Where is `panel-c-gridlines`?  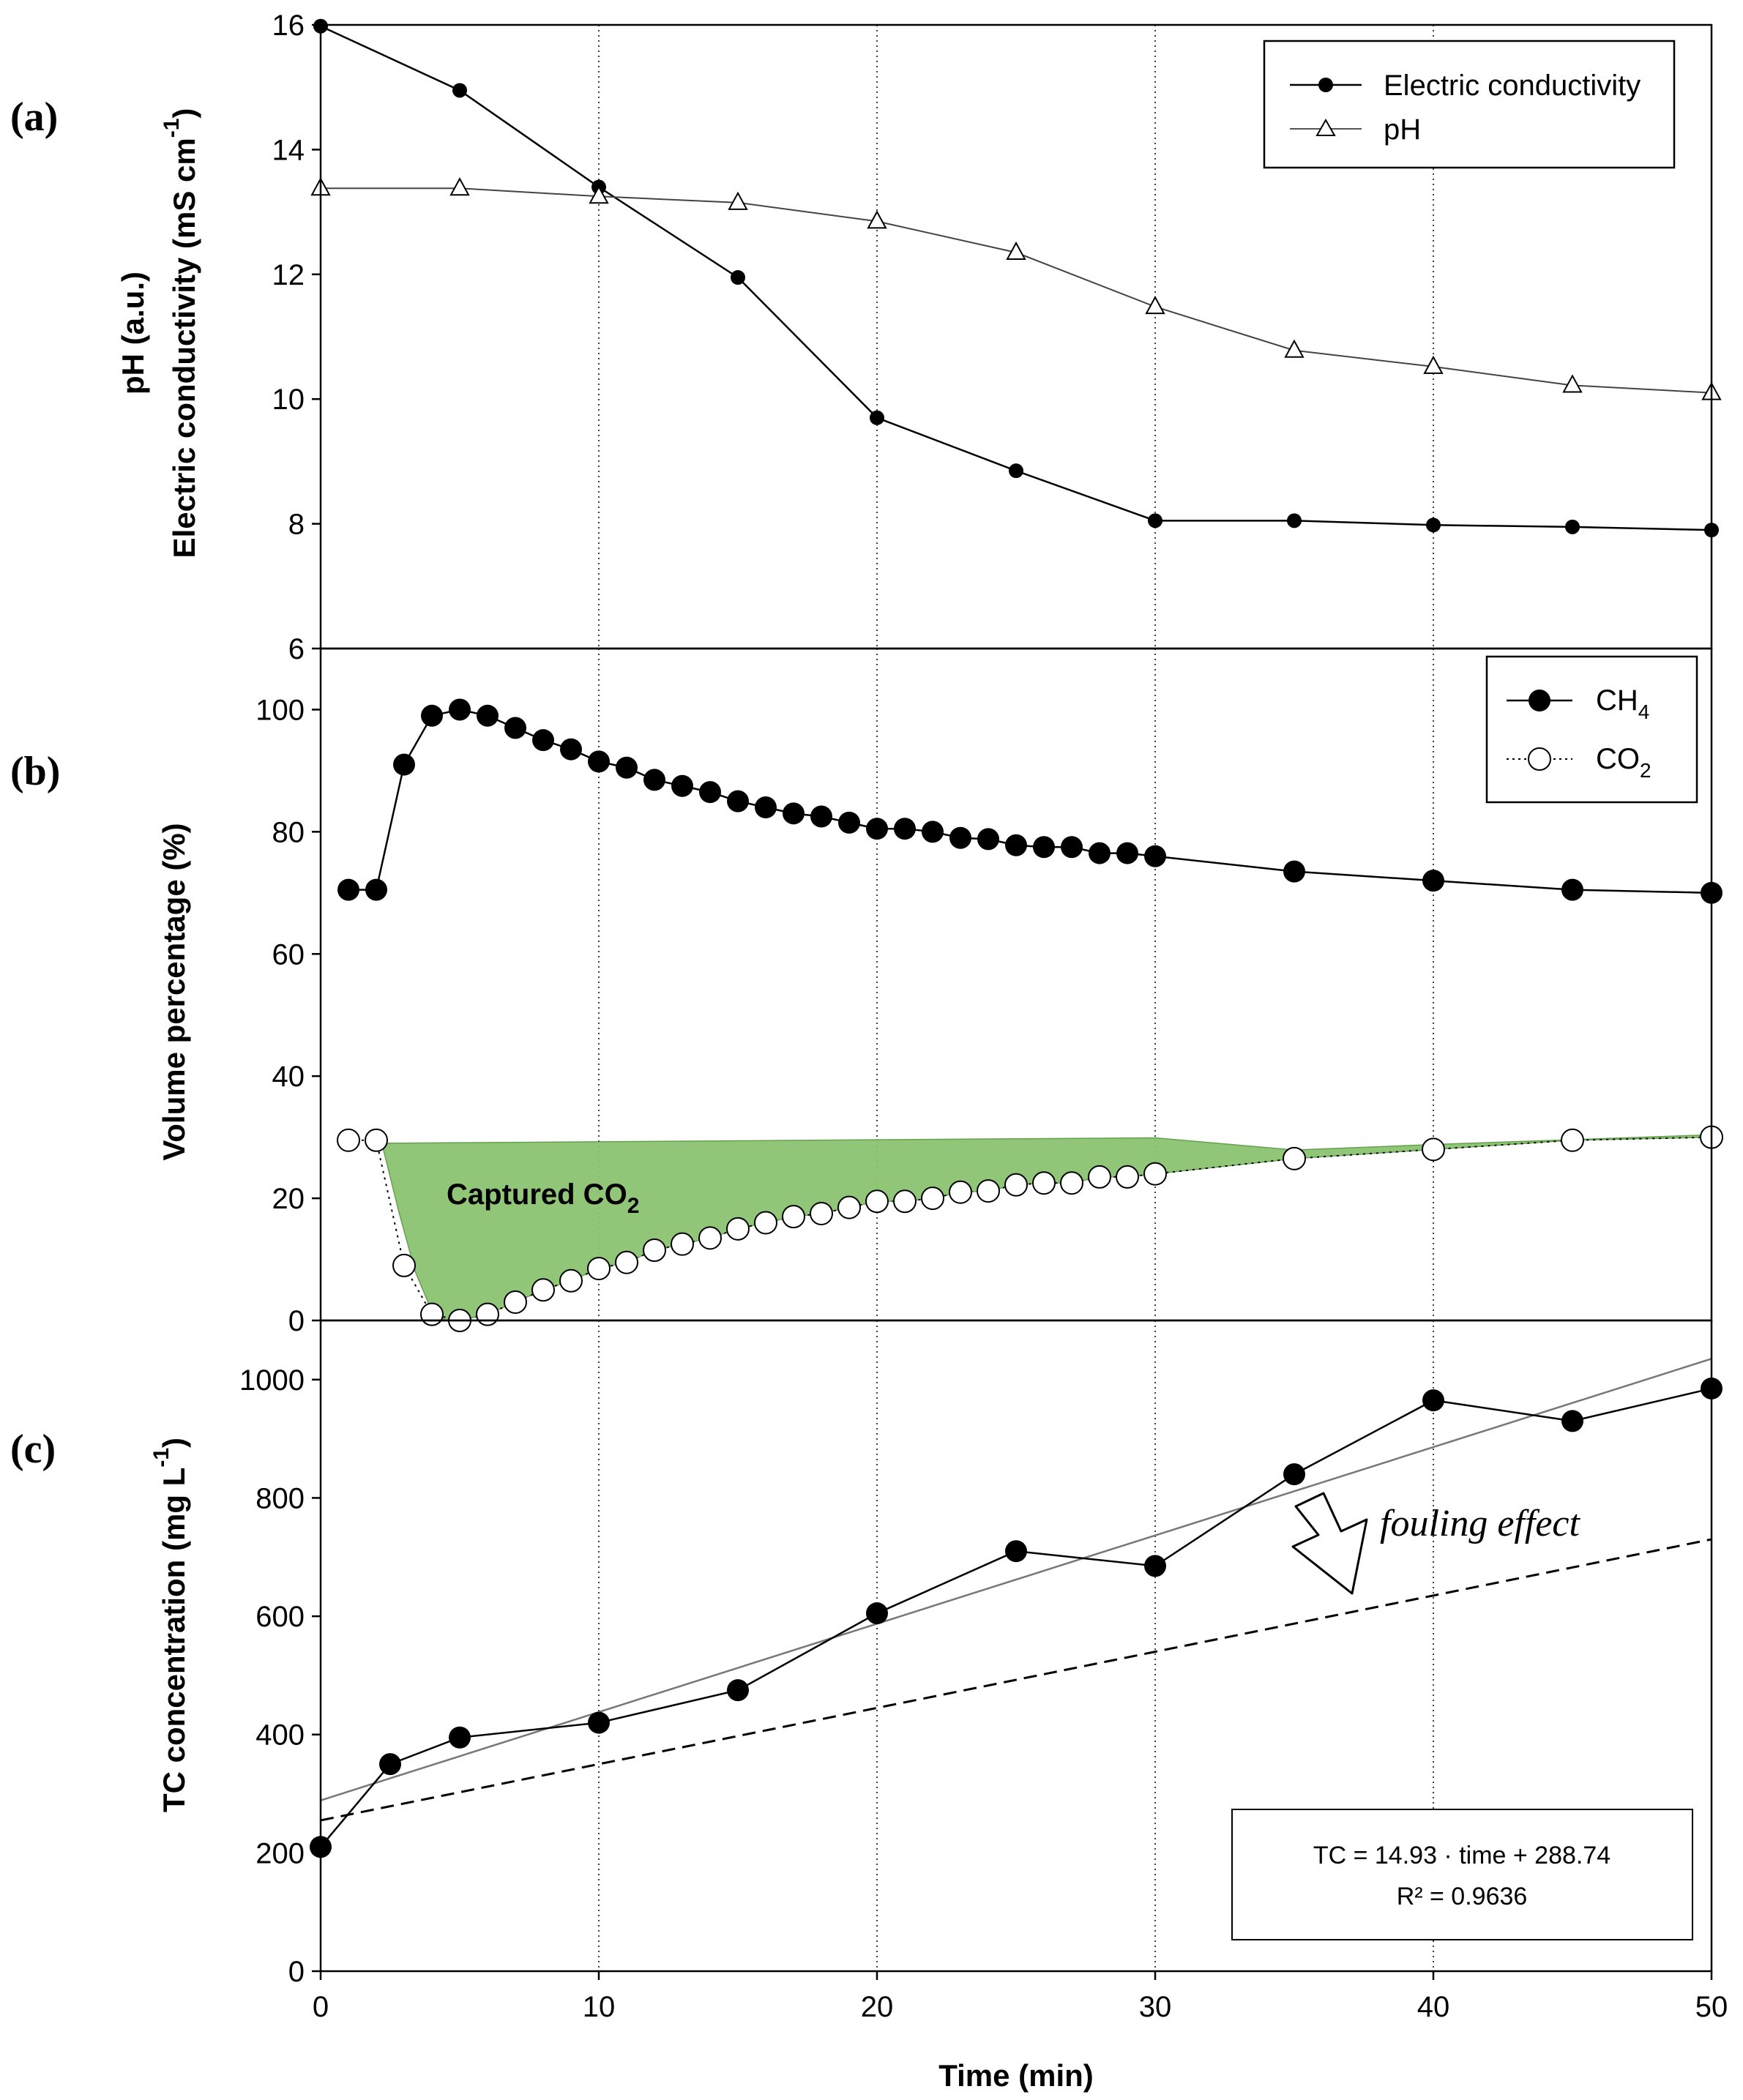 panel-c-gridlines is located at coordinates (1016, 1645).